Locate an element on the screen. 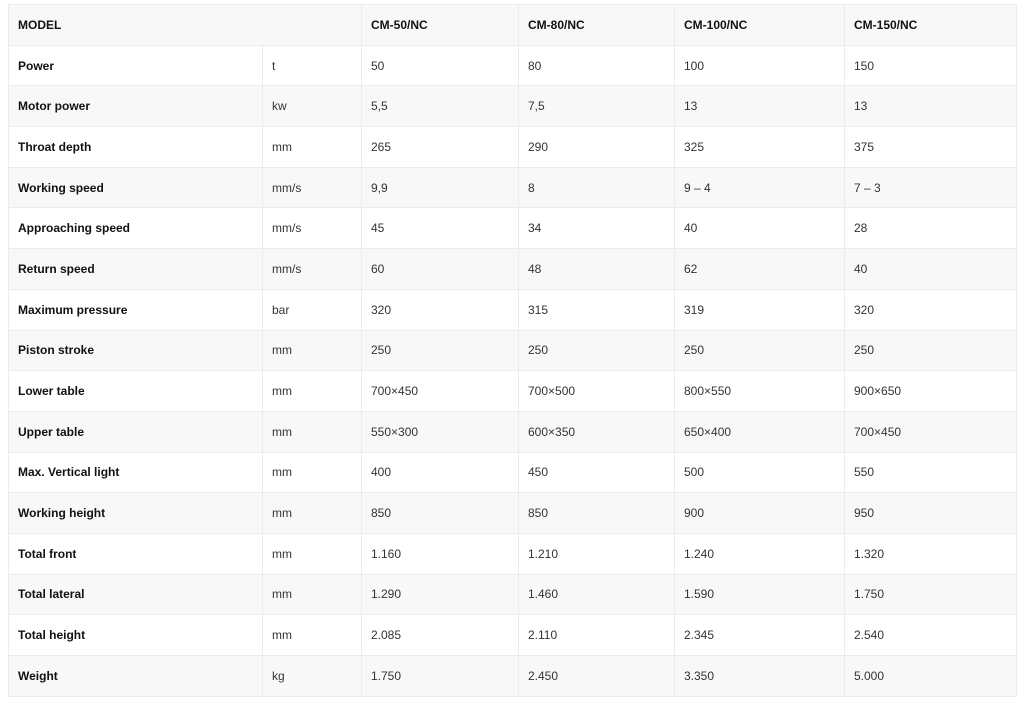 The height and width of the screenshot is (705, 1024). table-row: Total height mm 2.085 2.110 2.345 2.540 is located at coordinates (512, 635).